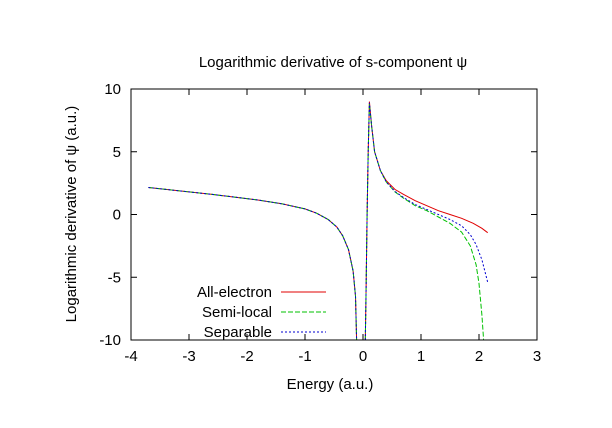  What do you see at coordinates (237, 312) in the screenshot?
I see `legend-label: Semi-local` at bounding box center [237, 312].